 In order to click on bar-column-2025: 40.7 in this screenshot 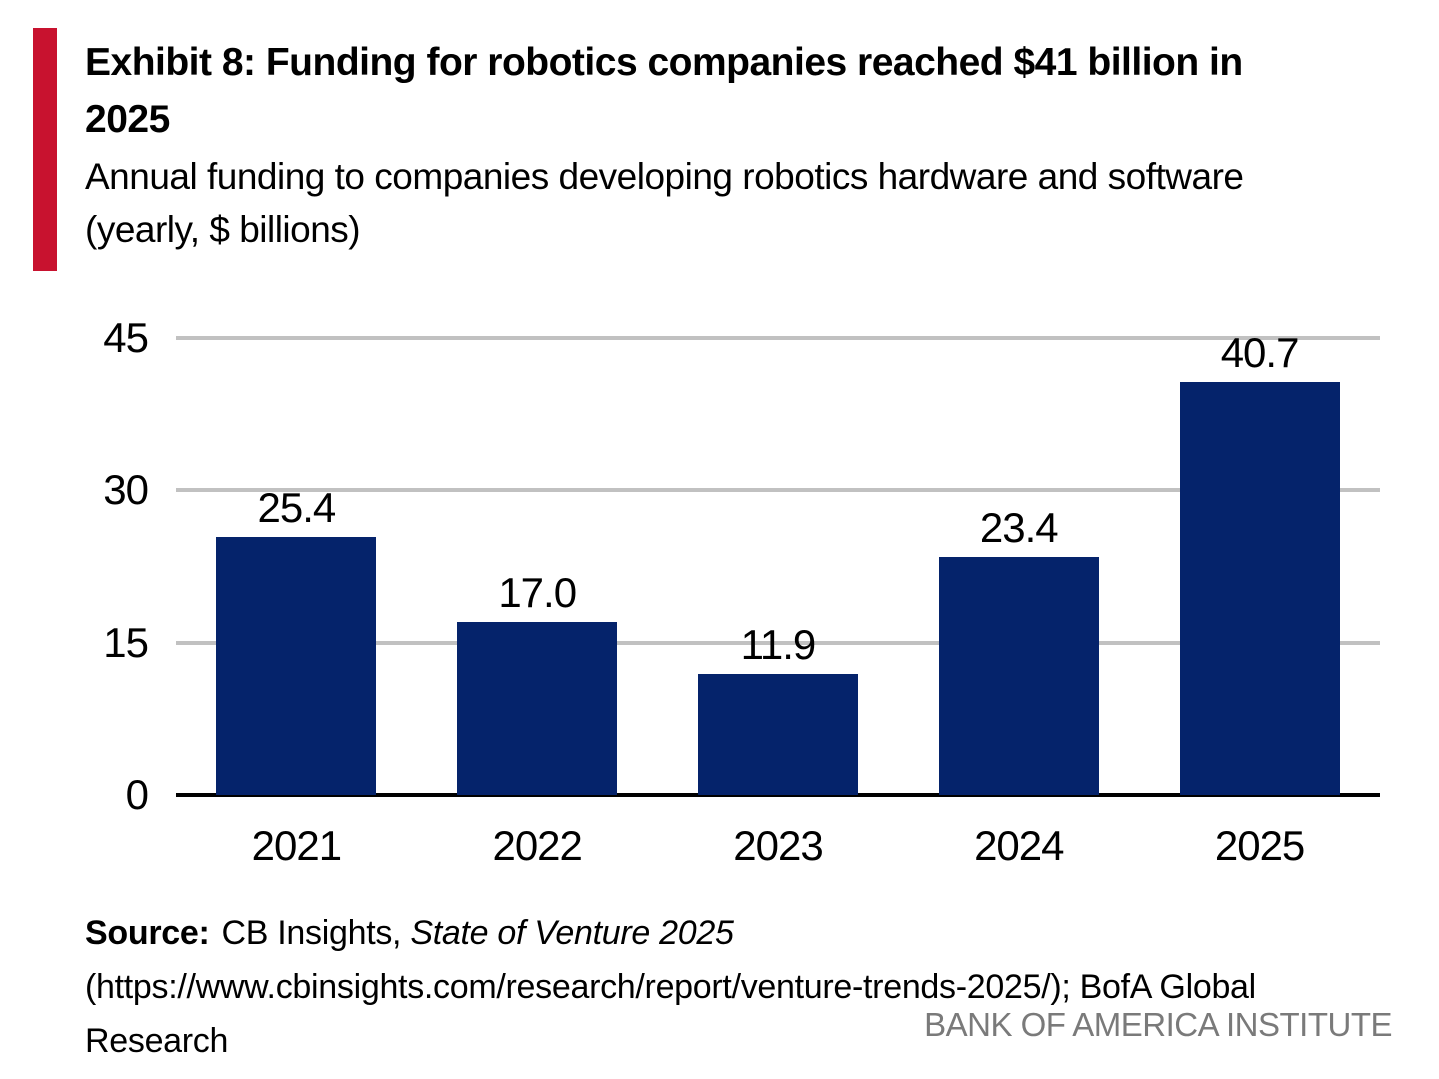, I will do `click(1259, 563)`.